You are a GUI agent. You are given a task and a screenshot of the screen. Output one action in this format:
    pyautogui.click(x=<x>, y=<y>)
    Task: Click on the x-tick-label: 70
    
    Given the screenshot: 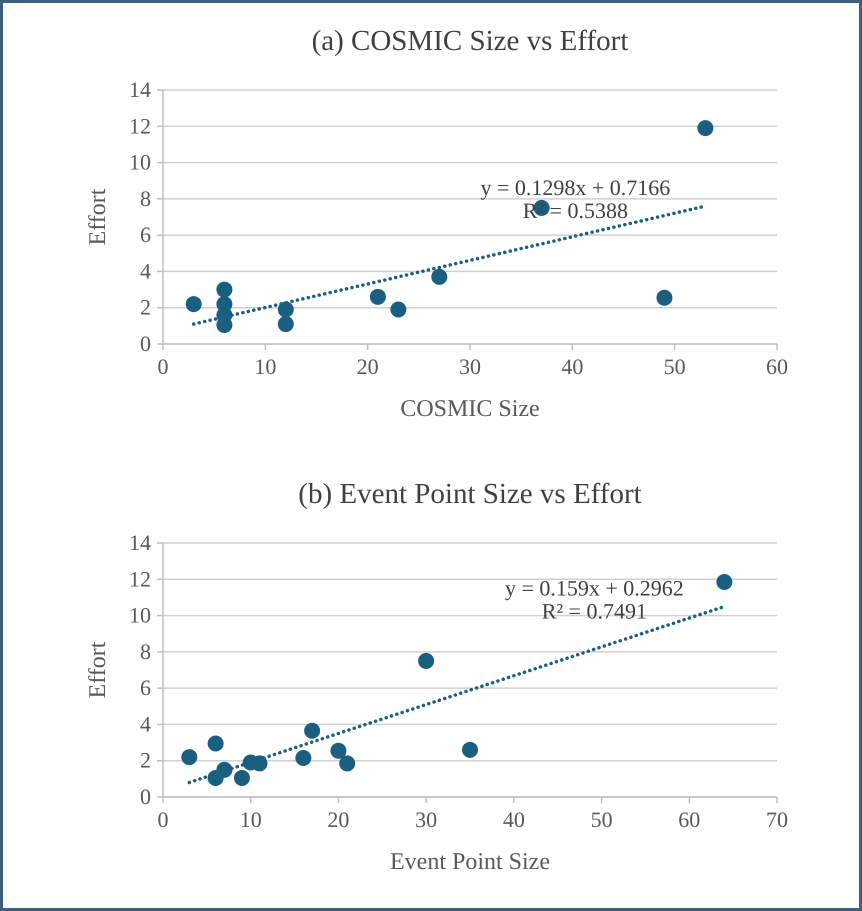 What is the action you would take?
    pyautogui.click(x=777, y=819)
    